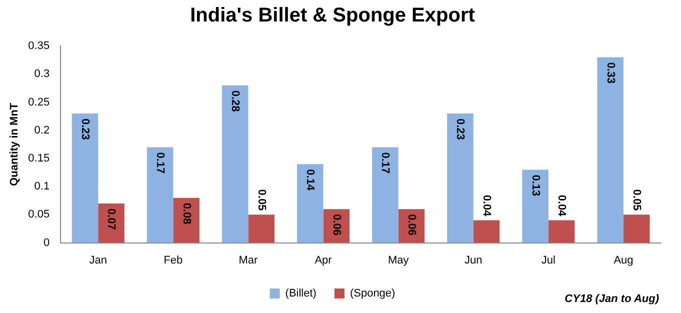  What do you see at coordinates (39, 102) in the screenshot?
I see `y-tick-label: 0.25` at bounding box center [39, 102].